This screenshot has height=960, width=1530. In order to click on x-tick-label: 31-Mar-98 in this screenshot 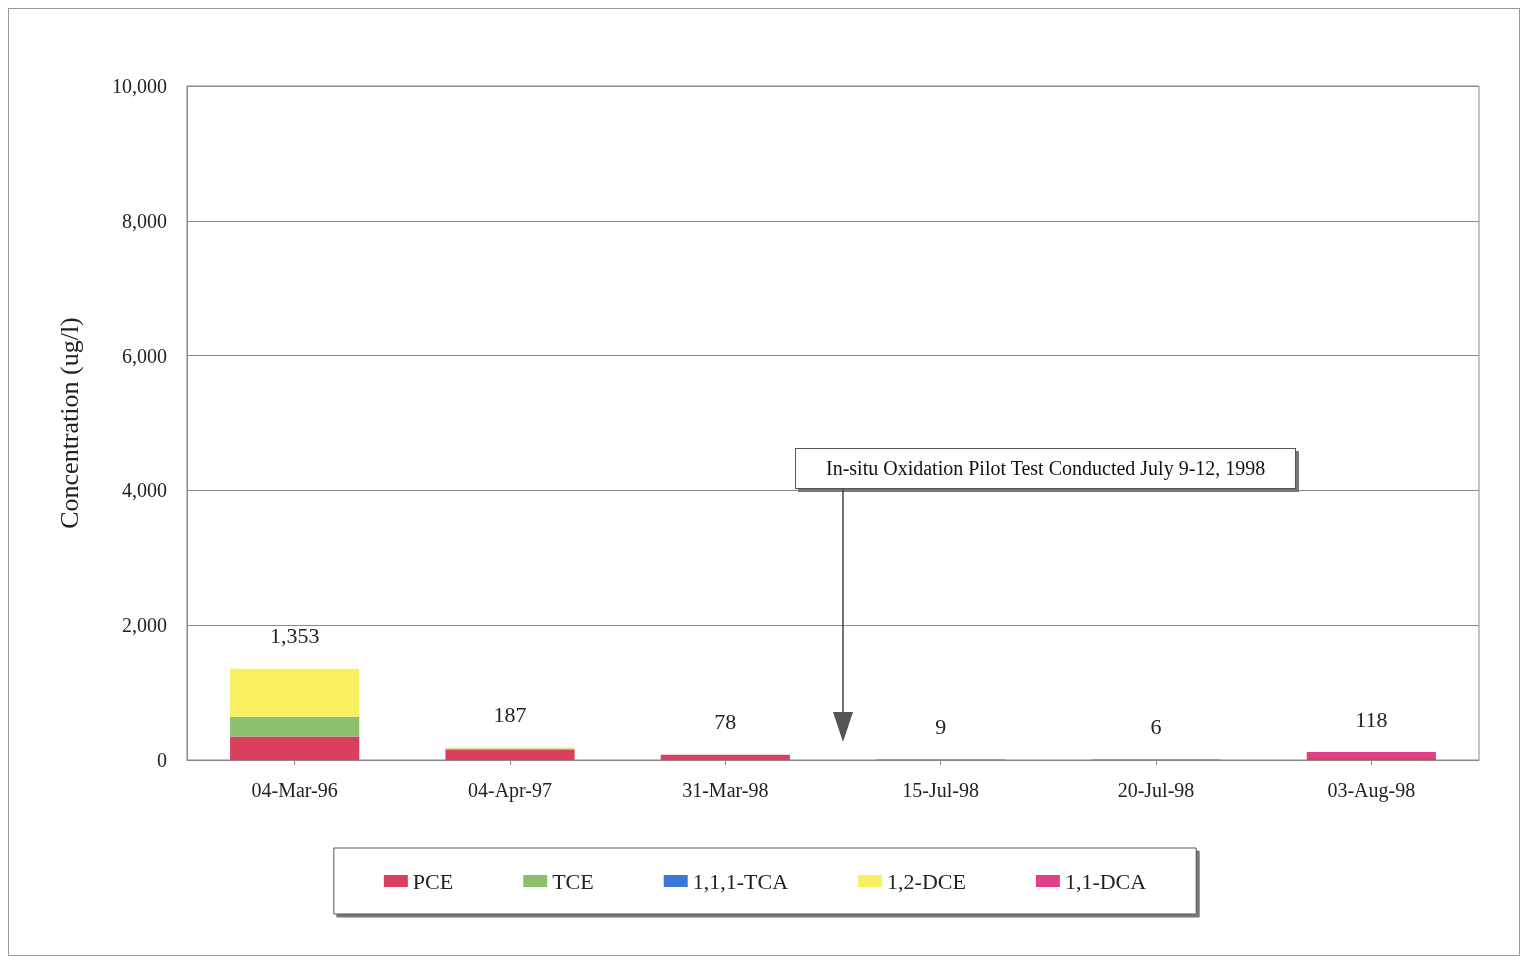, I will do `click(725, 790)`.